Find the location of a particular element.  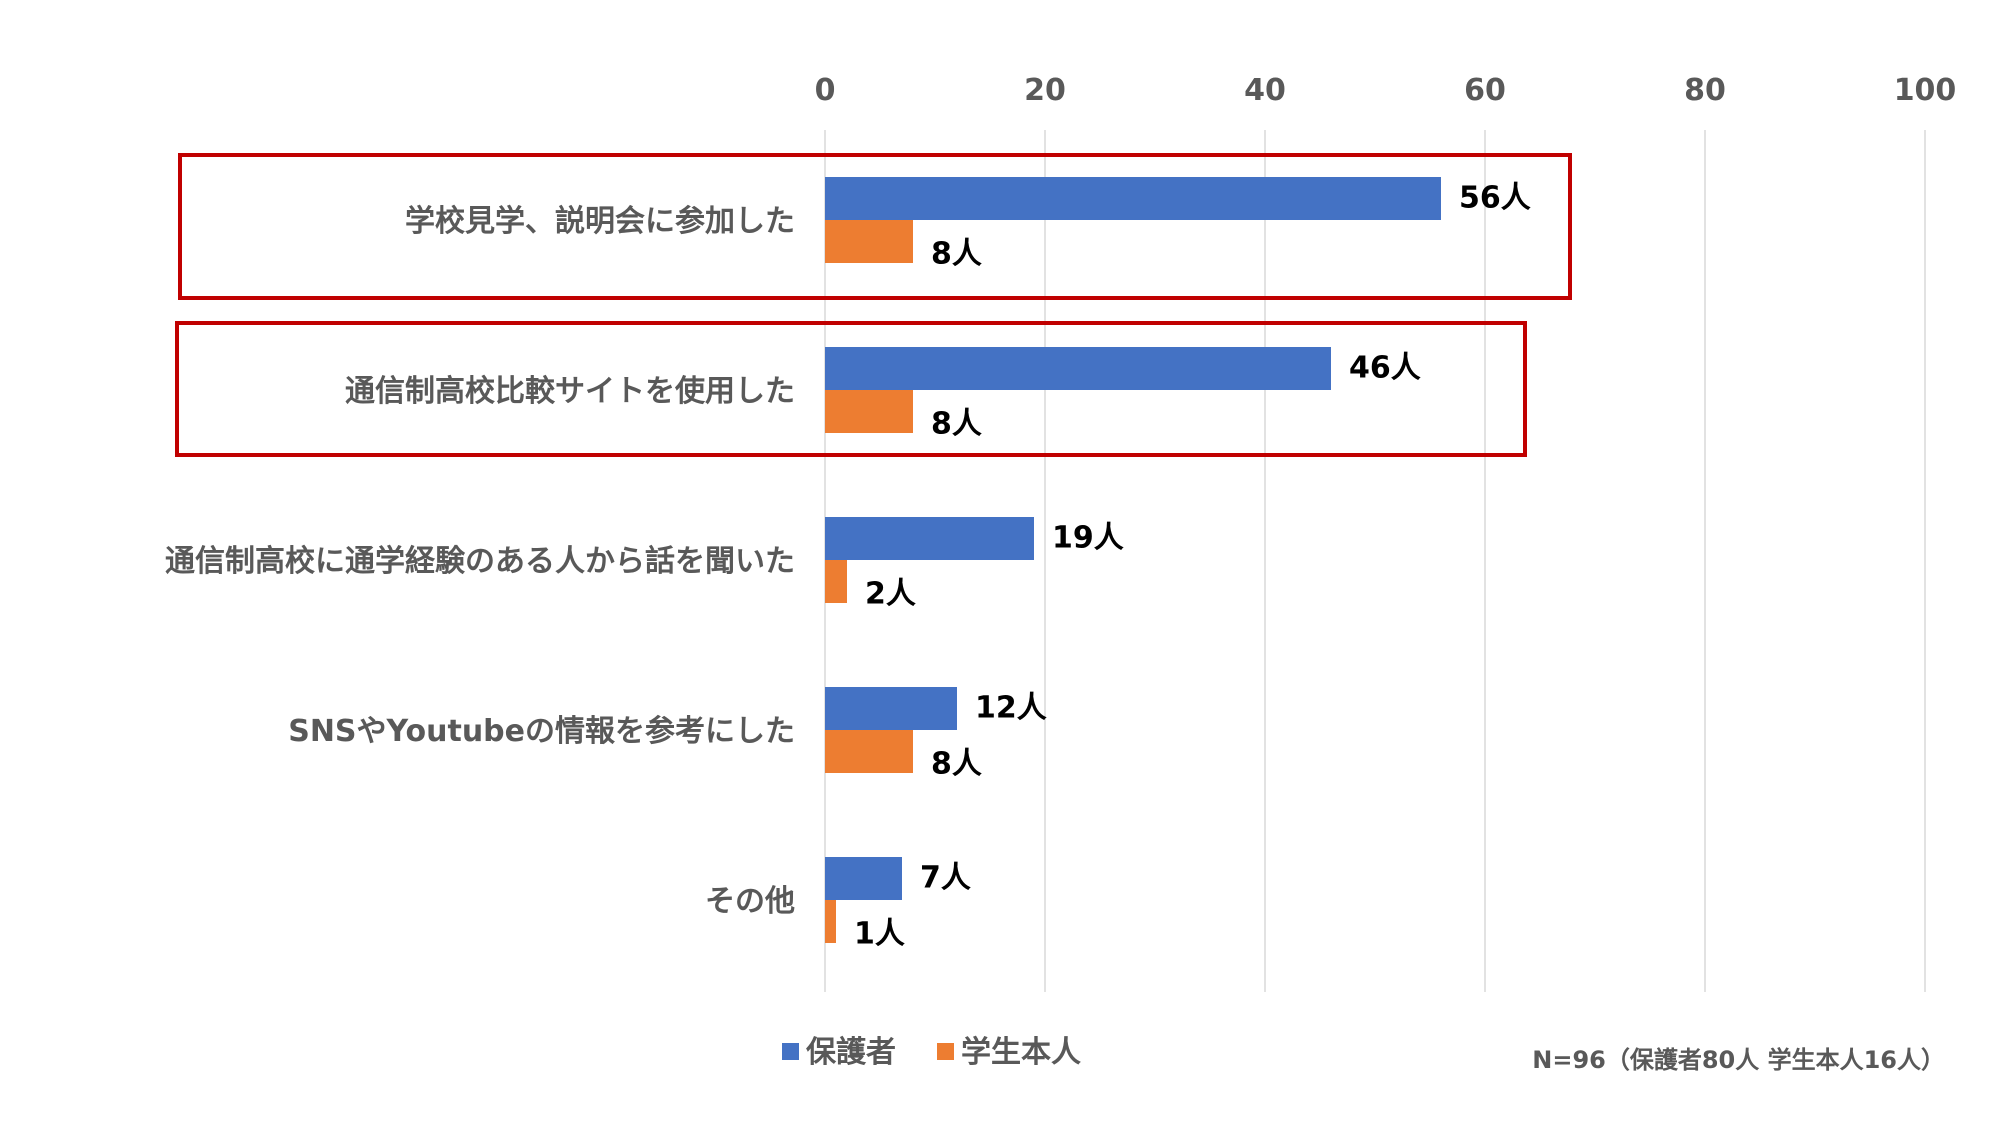

legend-swatch-guardian is located at coordinates (790, 1051).